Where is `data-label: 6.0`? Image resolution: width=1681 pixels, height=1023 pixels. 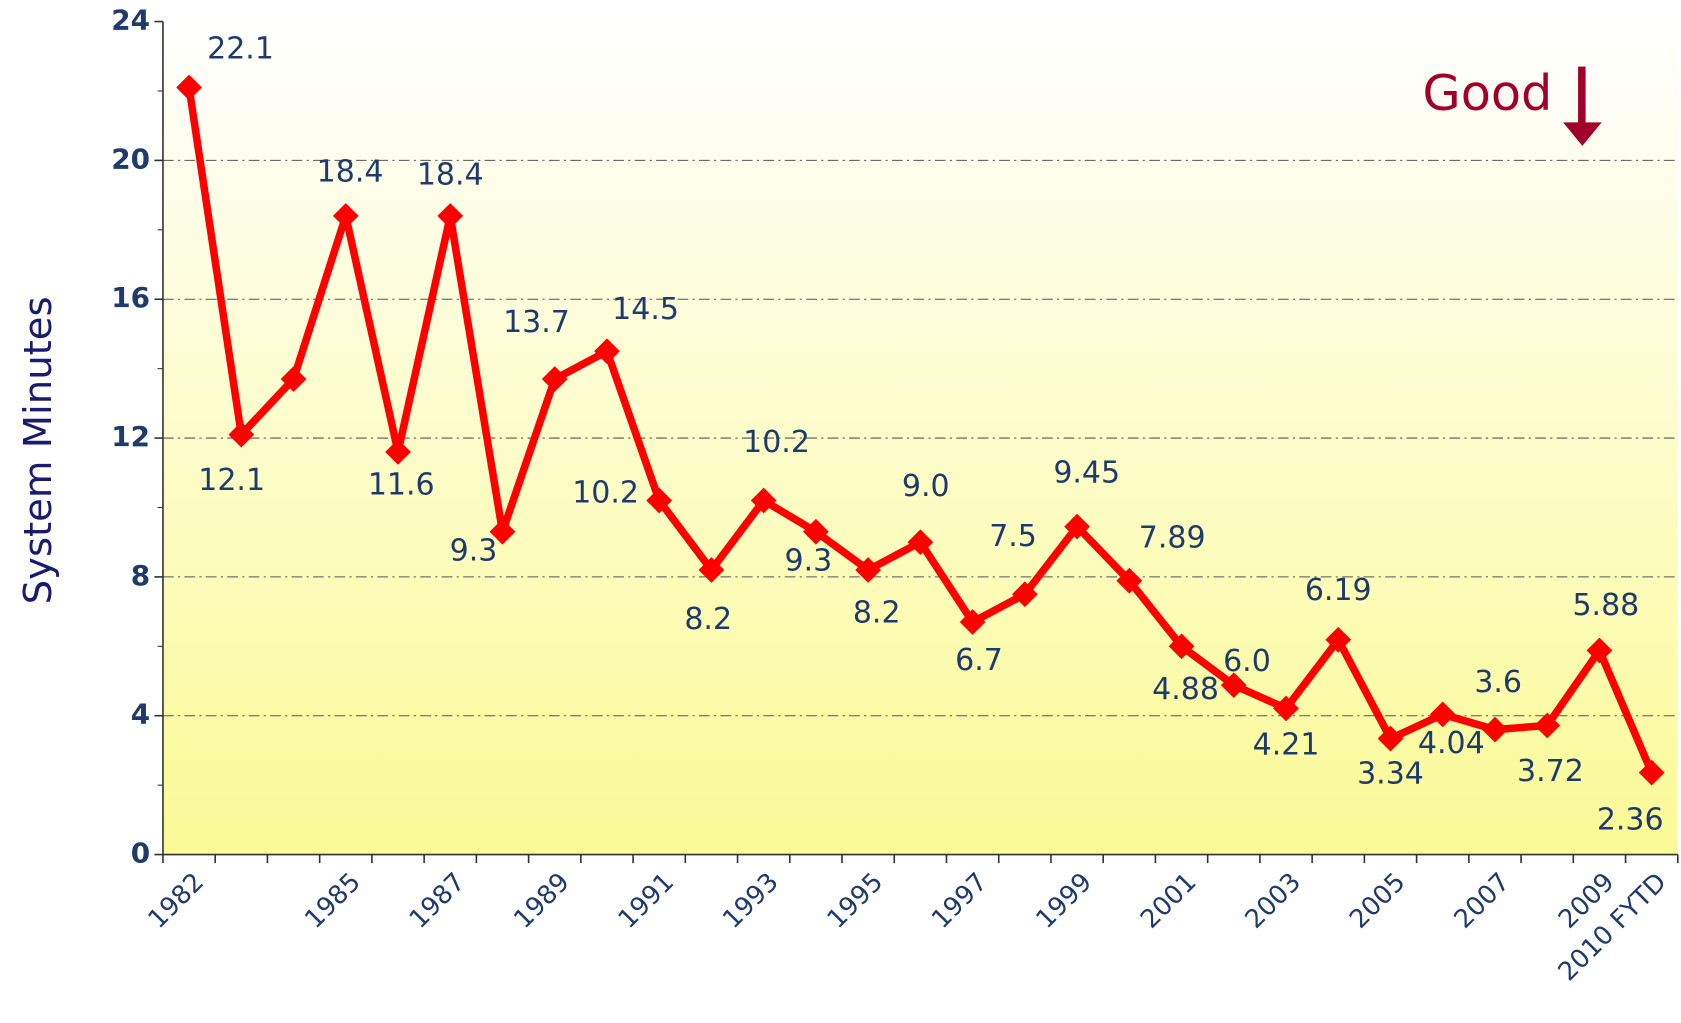 data-label: 6.0 is located at coordinates (1247, 661).